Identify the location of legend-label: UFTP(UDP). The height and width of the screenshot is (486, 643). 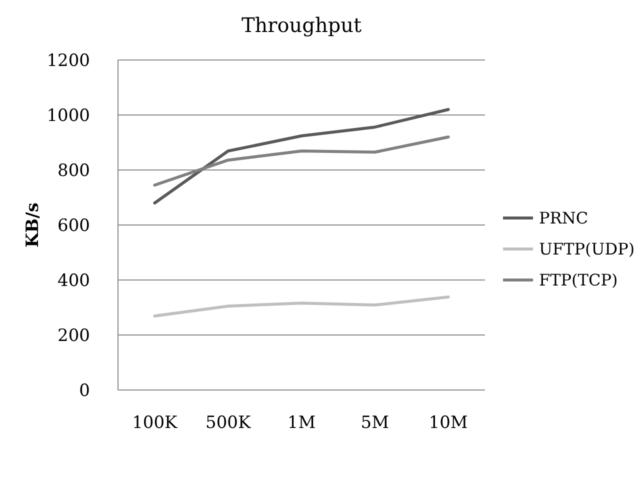
(587, 249).